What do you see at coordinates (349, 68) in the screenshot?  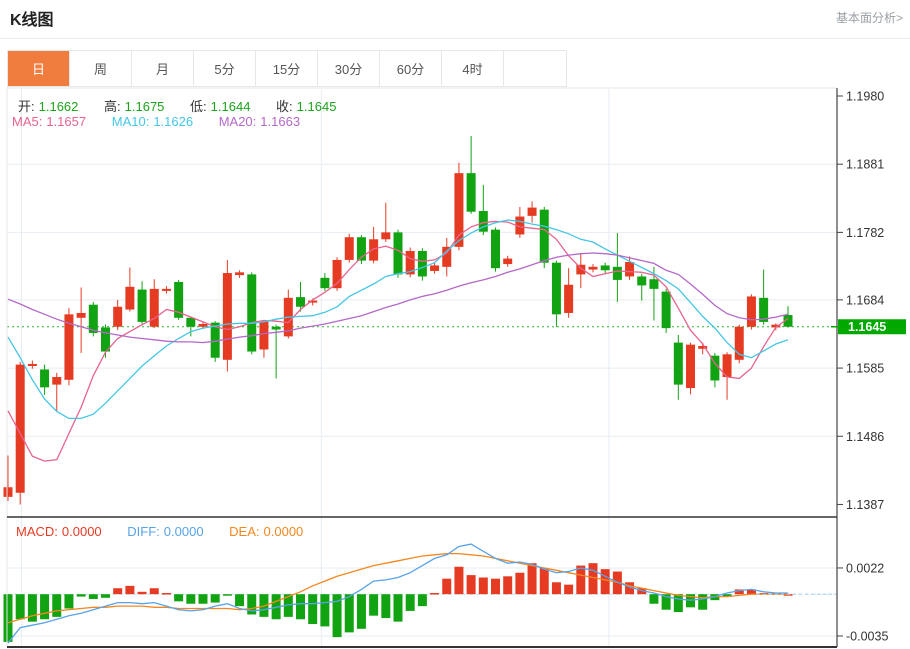 I see `tab-30分: 30分` at bounding box center [349, 68].